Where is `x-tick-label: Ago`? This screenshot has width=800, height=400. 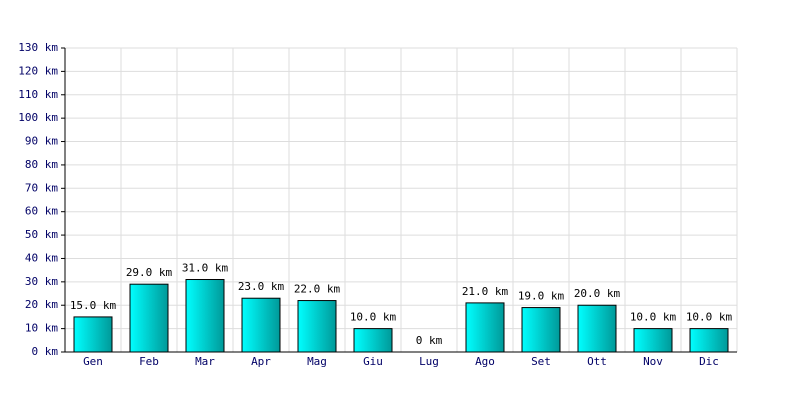 x-tick-label: Ago is located at coordinates (485, 361).